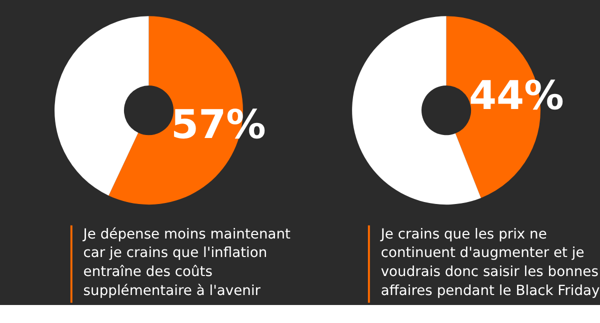  What do you see at coordinates (187, 262) in the screenshot?
I see `text: Je dépense moins maintenant car je crains que l'inflation entraîne des coûts supplémentaire à l'avenir` at bounding box center [187, 262].